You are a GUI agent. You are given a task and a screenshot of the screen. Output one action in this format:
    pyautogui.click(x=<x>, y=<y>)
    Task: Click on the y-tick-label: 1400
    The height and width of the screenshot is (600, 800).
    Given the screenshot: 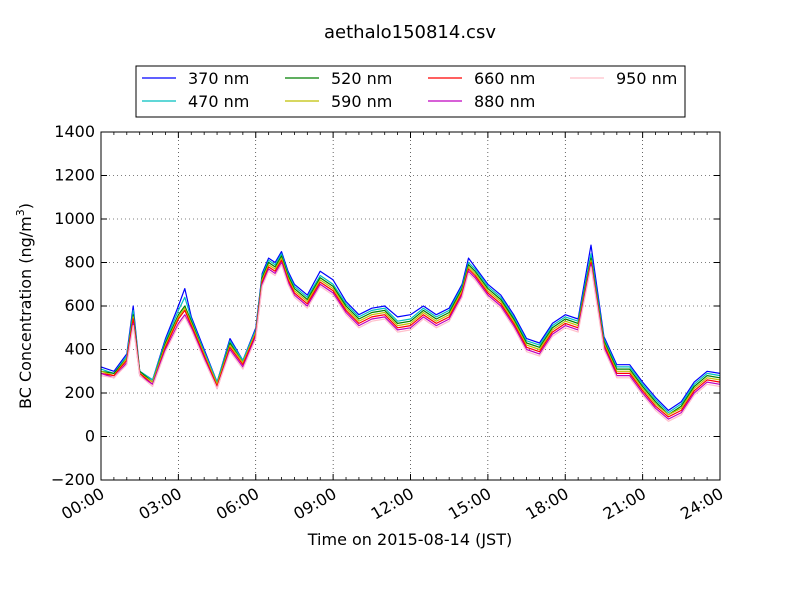 What is the action you would take?
    pyautogui.click(x=74, y=131)
    